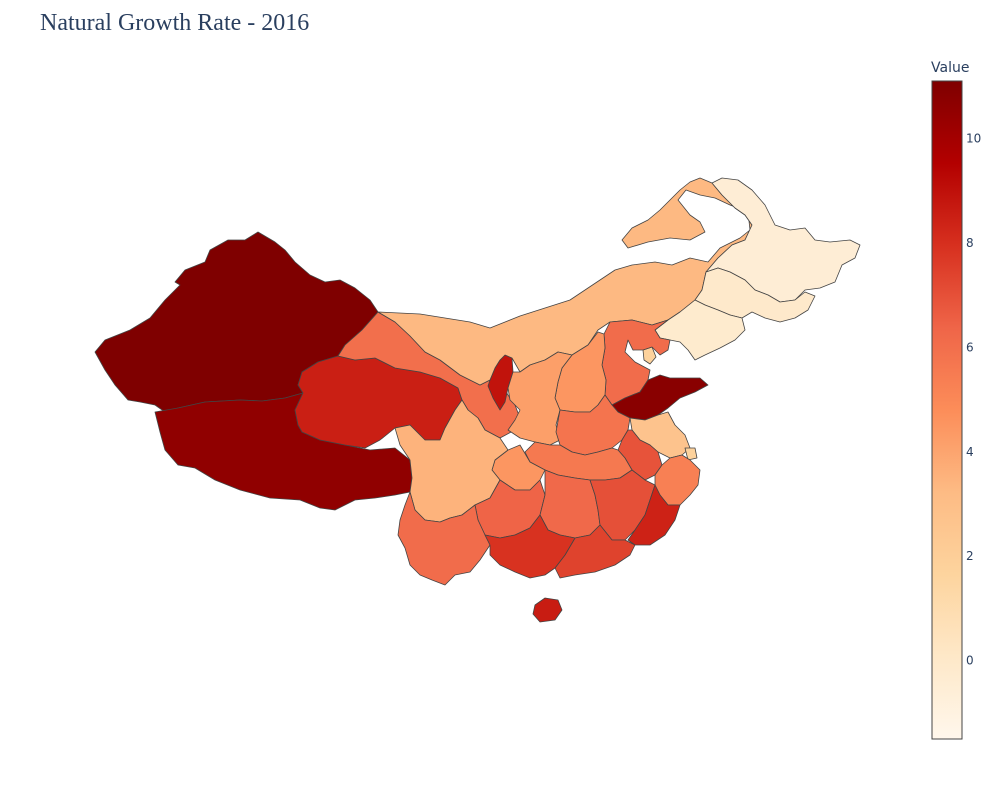  I want to click on colorbar-ticks: 10 8 6 4 2 0, so click(973, 399).